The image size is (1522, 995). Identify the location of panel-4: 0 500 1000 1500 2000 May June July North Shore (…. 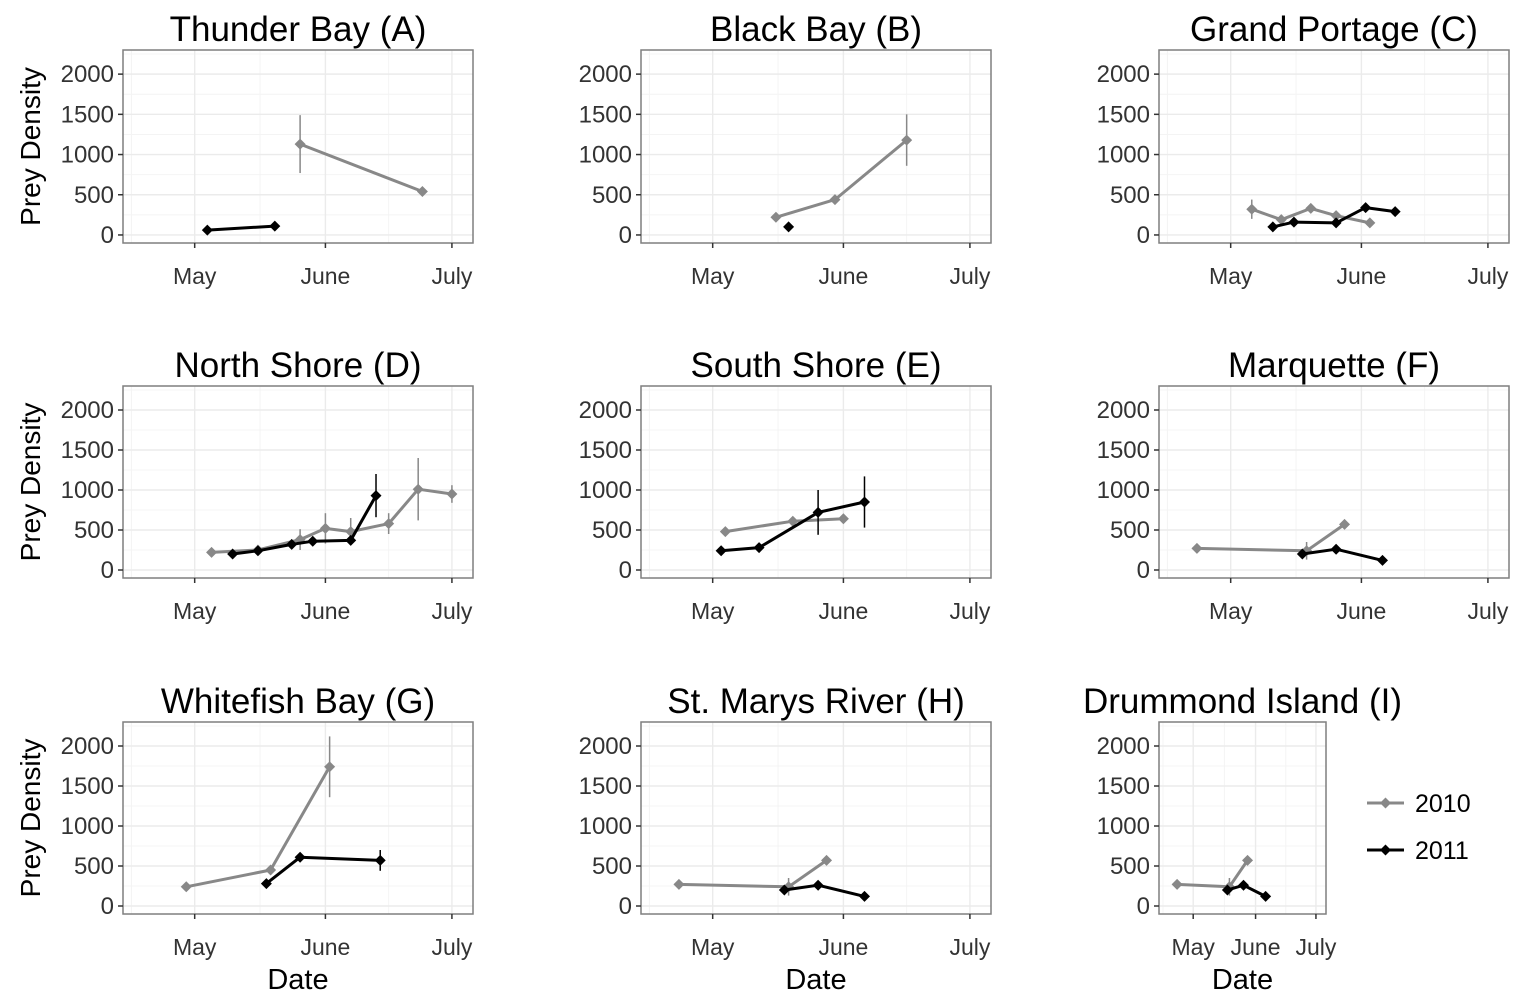
(244, 485).